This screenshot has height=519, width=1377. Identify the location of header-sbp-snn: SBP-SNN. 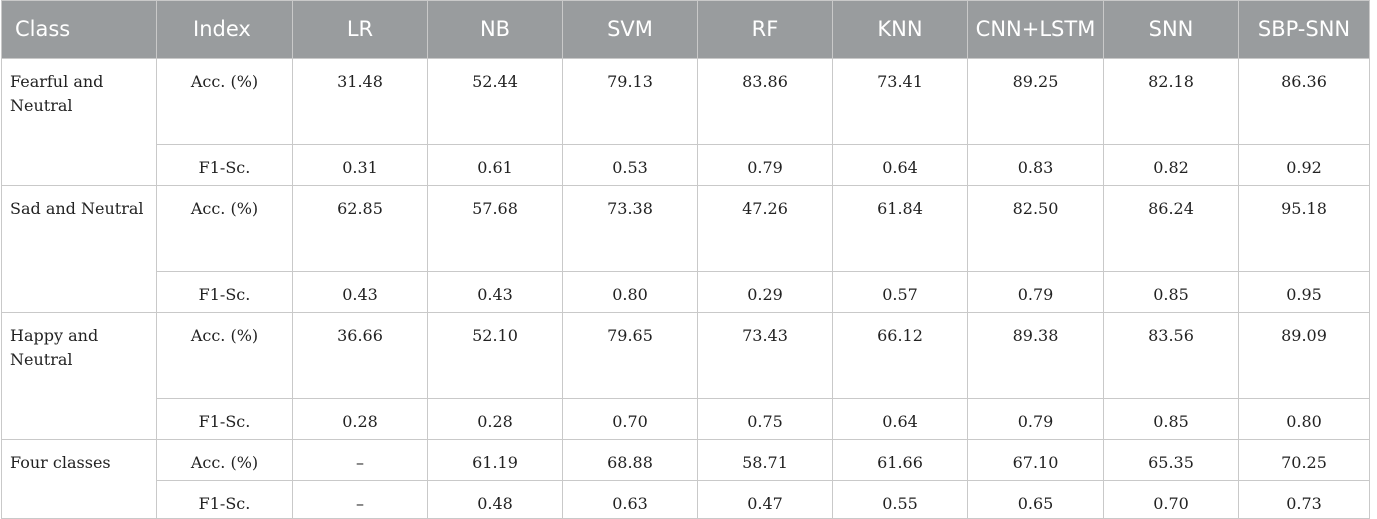
(1304, 29).